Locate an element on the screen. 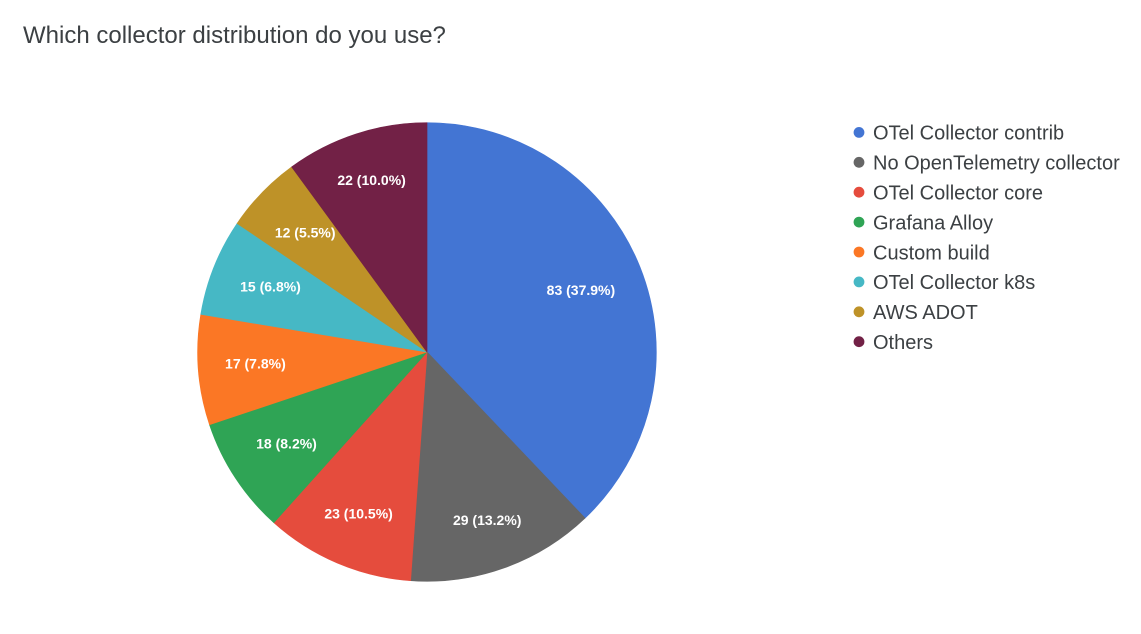  svg-text: OTel Collector core is located at coordinates (958, 194).